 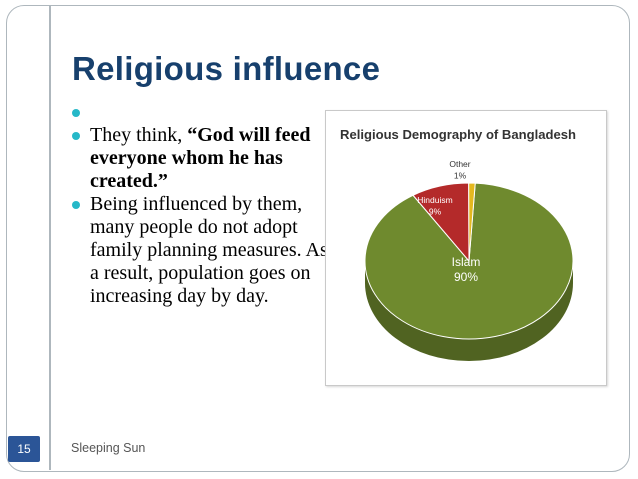 I want to click on bullet-item-empty, so click(x=201, y=112).